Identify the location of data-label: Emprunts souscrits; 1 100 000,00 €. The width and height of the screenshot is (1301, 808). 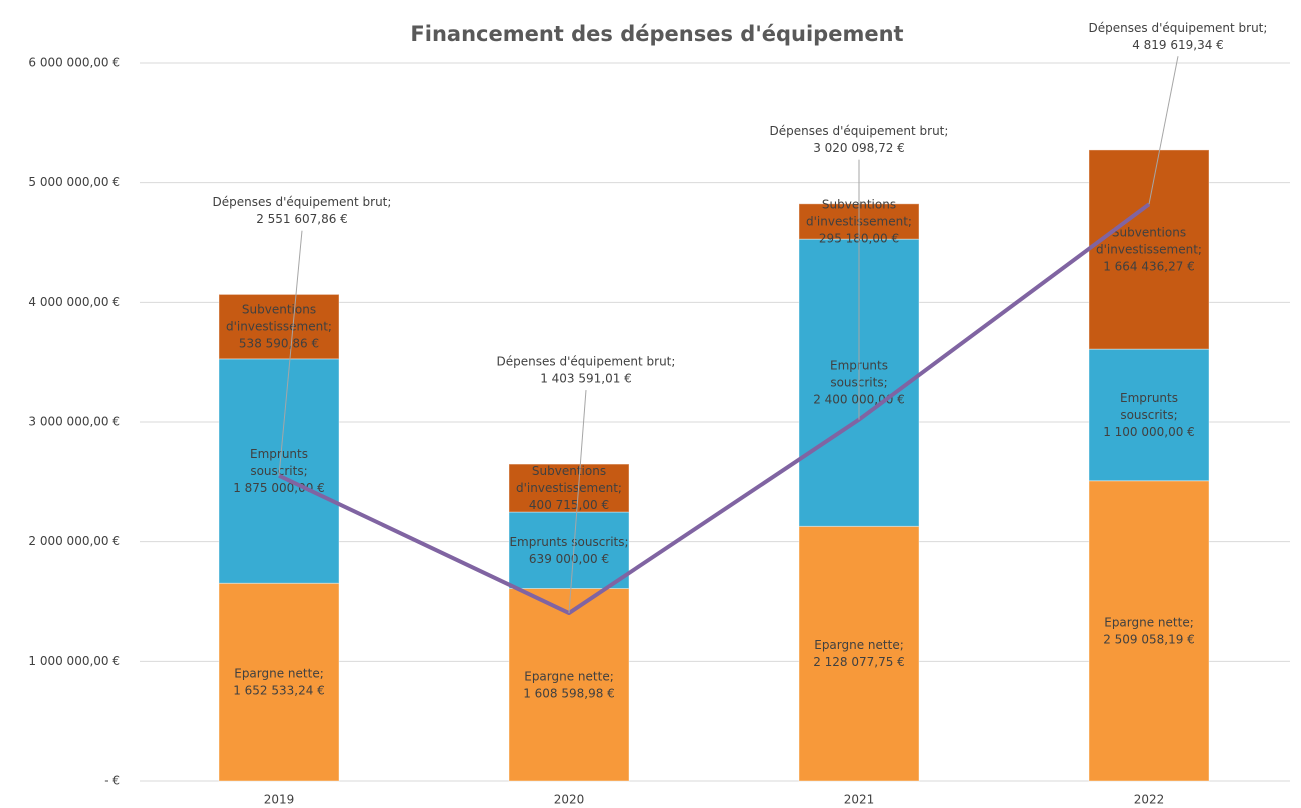
(1149, 414).